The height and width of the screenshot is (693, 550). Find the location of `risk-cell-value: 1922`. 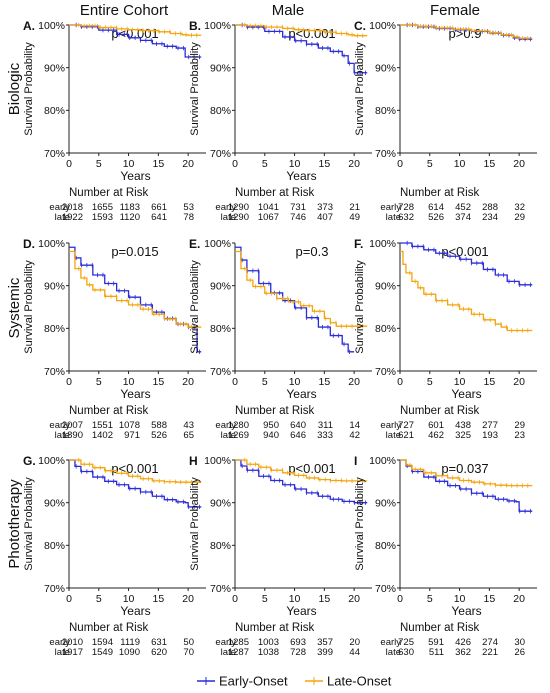

risk-cell-value: 1922 is located at coordinates (72, 217).